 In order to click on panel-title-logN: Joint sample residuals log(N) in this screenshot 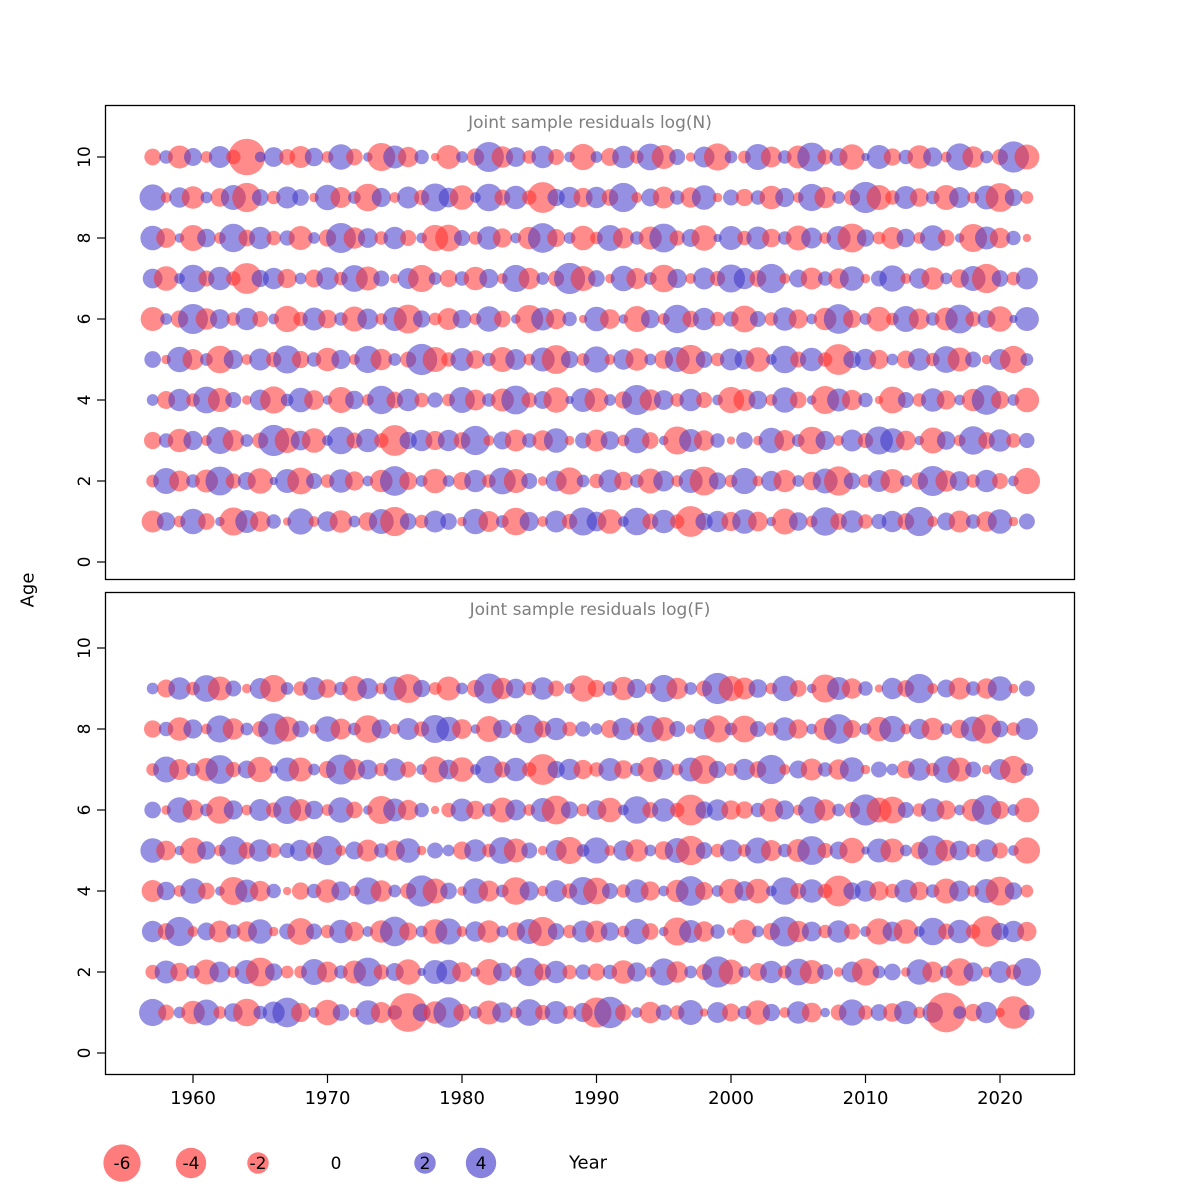, I will do `click(590, 123)`.